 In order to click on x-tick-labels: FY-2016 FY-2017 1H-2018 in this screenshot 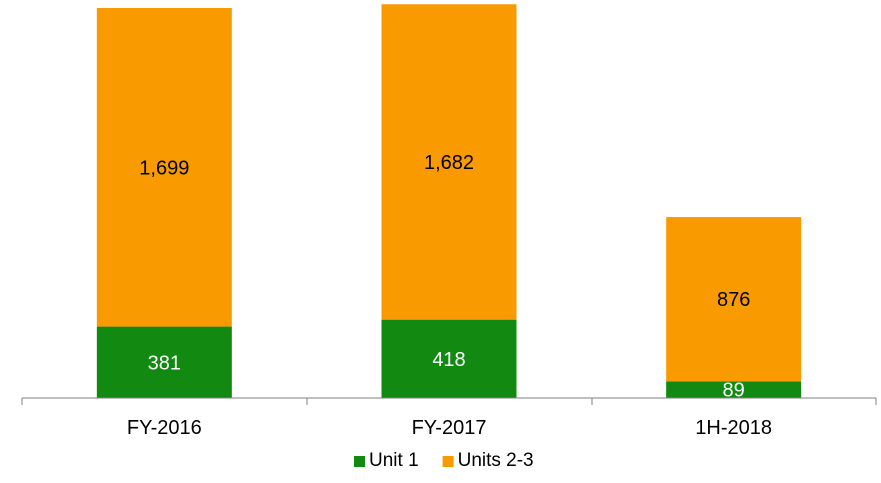, I will do `click(449, 428)`.